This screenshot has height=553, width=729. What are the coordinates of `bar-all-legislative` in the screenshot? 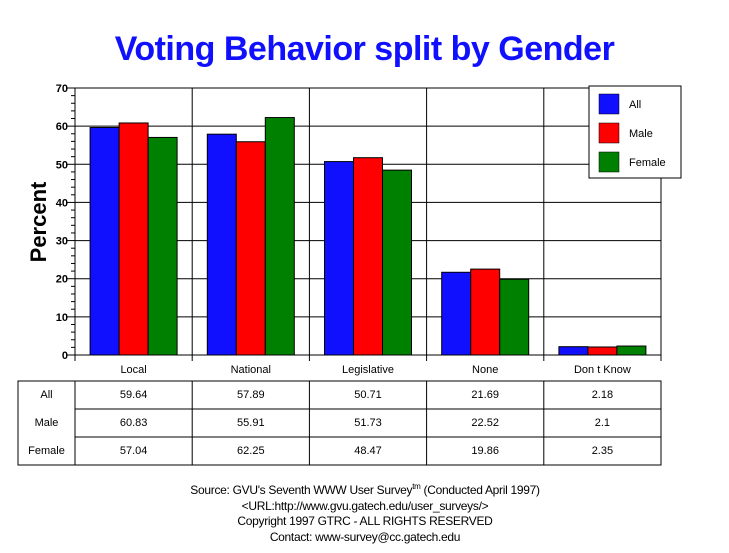 It's located at (339, 258).